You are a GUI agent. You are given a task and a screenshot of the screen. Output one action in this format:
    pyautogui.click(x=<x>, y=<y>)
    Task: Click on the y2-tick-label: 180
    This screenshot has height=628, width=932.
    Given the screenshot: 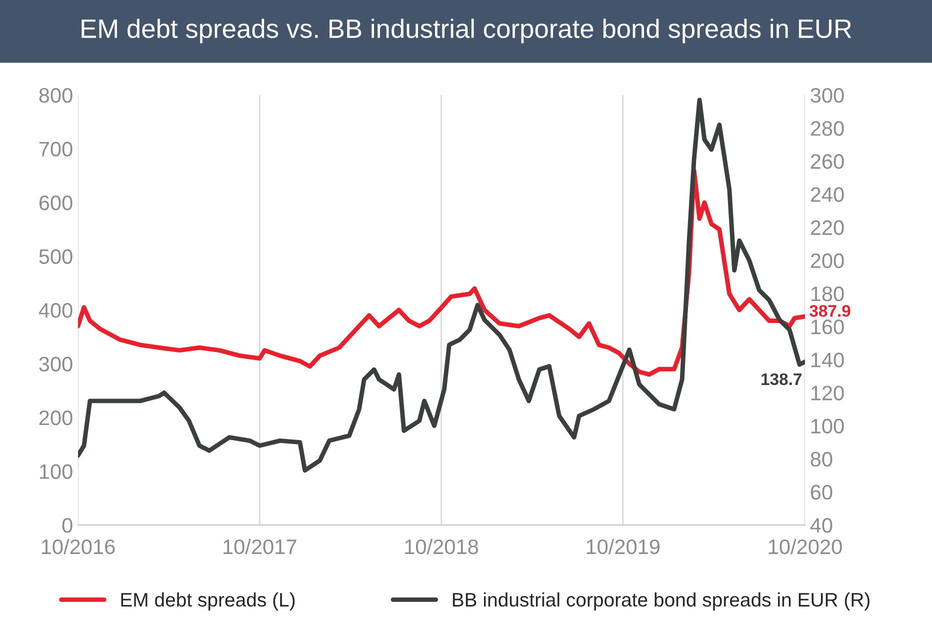 What is the action you would take?
    pyautogui.click(x=827, y=294)
    